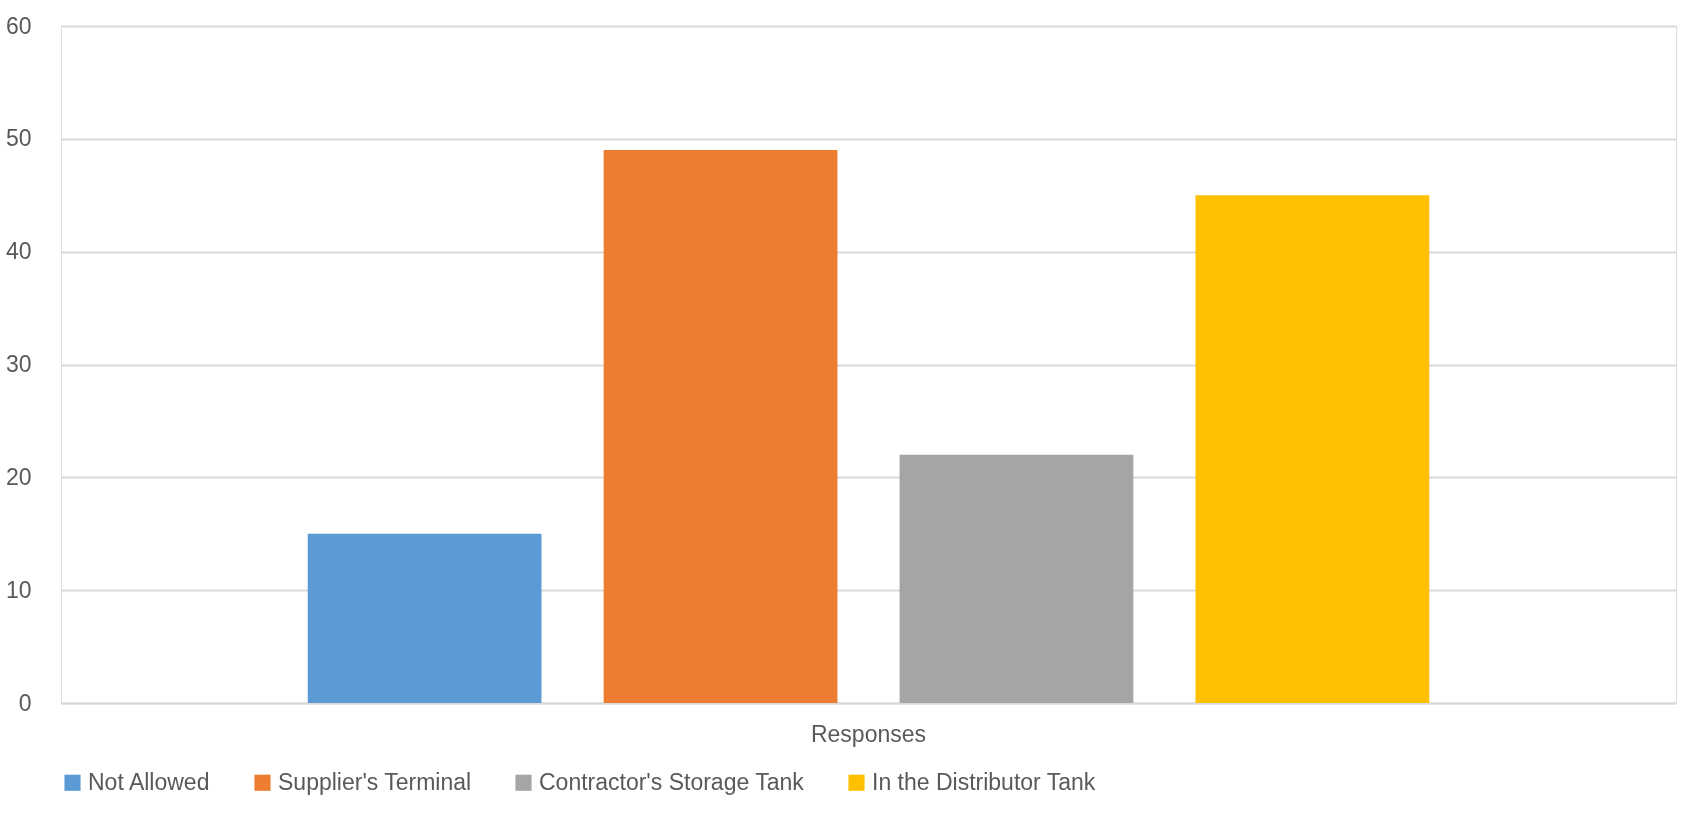 The width and height of the screenshot is (1686, 813). Describe the element at coordinates (672, 781) in the screenshot. I see `legend-label: Contractor's Storage Tank` at that location.